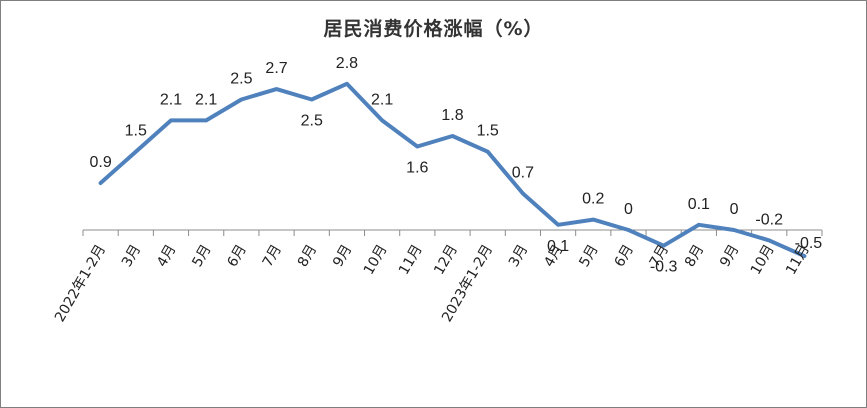  Describe the element at coordinates (411, 260) in the screenshot. I see `x-tick-label: 11月` at that location.